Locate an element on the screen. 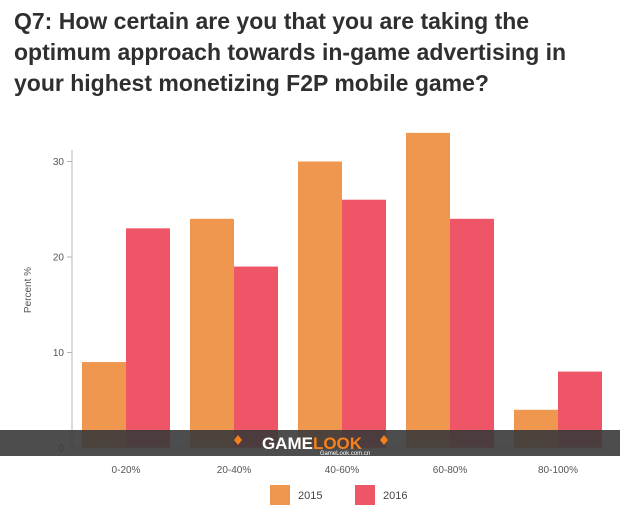  bar-2016-0-20% is located at coordinates (148, 338).